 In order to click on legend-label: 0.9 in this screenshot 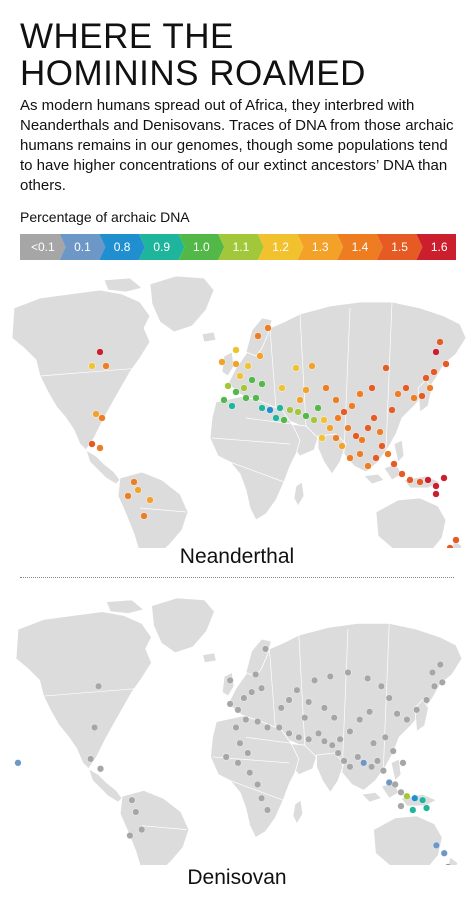, I will do `click(161, 247)`.